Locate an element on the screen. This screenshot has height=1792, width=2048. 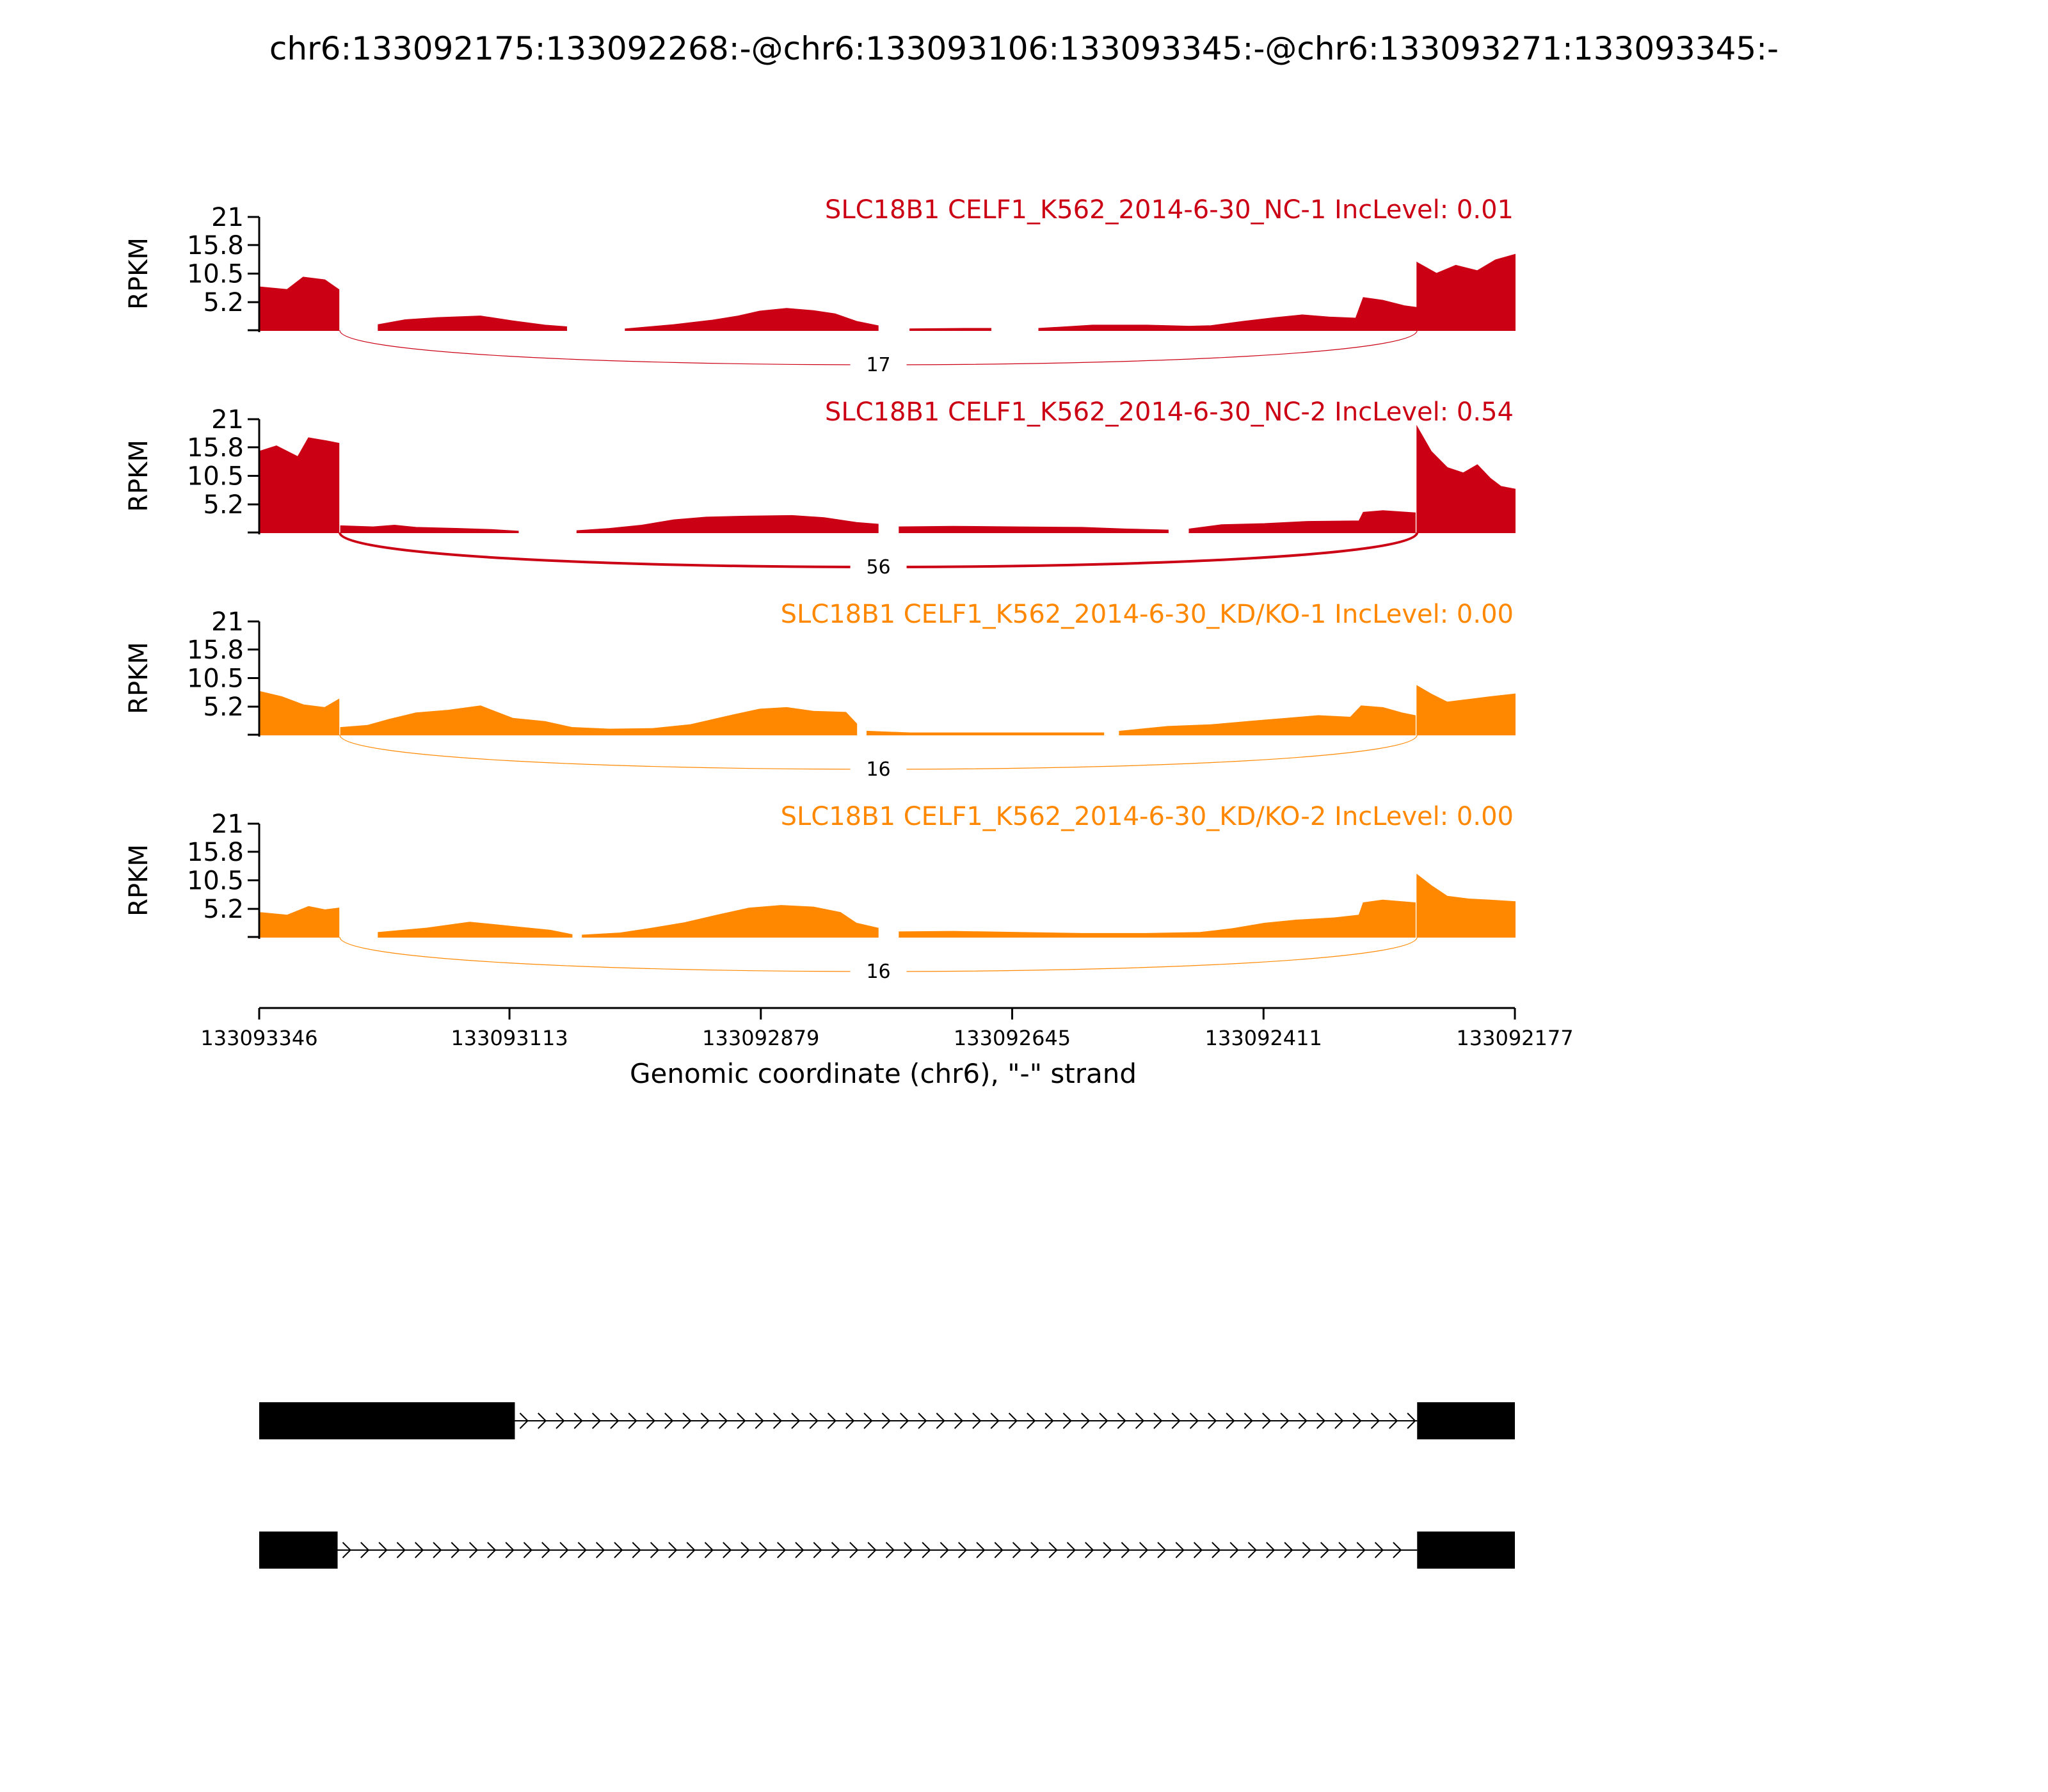
x-tick-label: 133092879 is located at coordinates (760, 1038).